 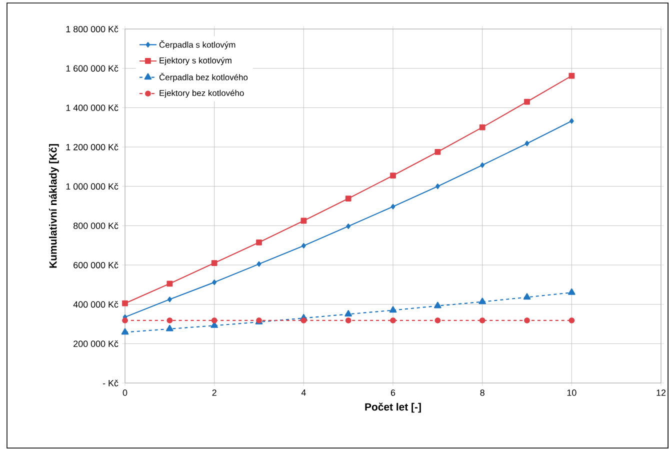 What do you see at coordinates (92, 68) in the screenshot?
I see `y-tick-label: 1 600 000 Kč` at bounding box center [92, 68].